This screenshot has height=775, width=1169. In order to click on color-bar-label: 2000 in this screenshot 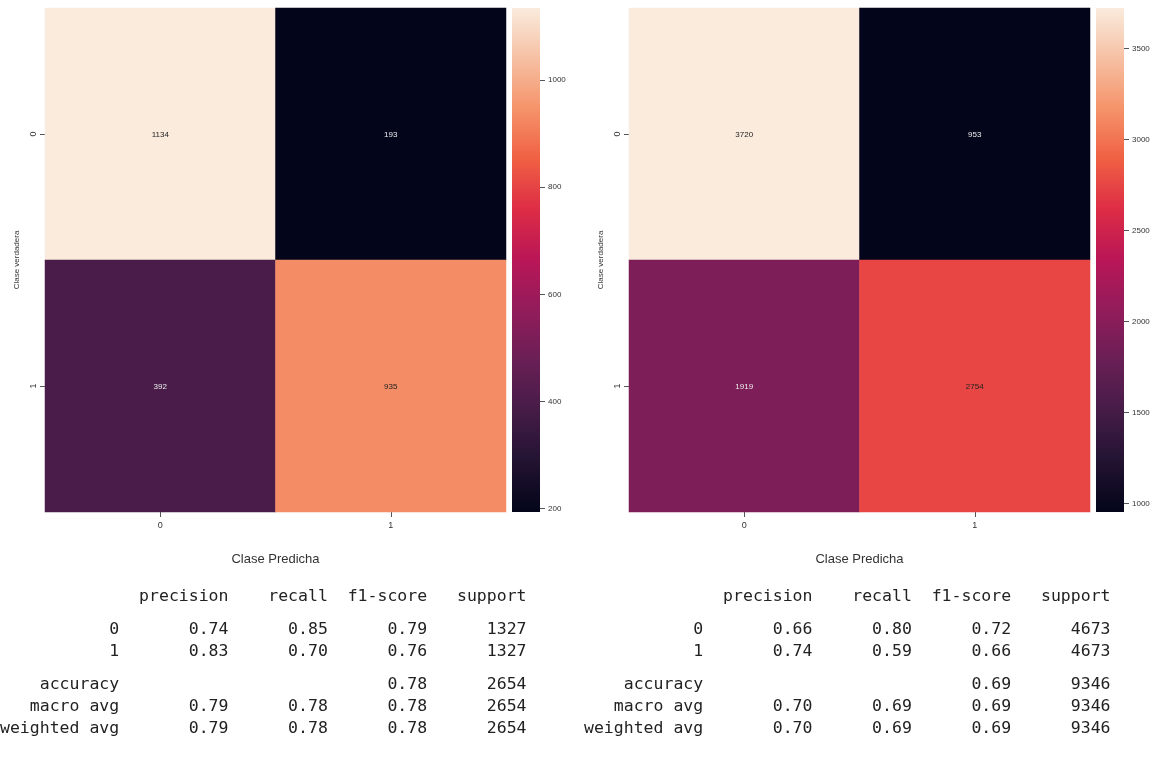, I will do `click(1141, 321)`.